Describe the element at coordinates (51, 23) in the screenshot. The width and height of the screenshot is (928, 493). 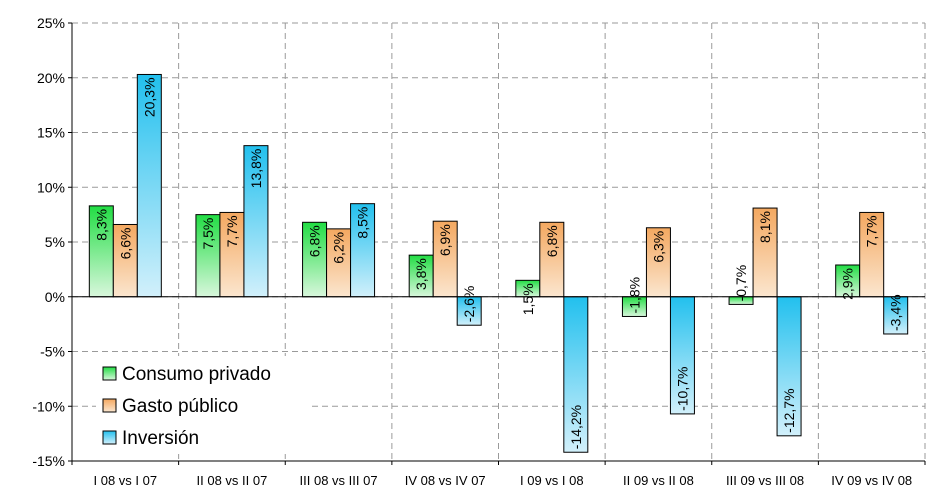
I see `y-tick-label: 25%` at that location.